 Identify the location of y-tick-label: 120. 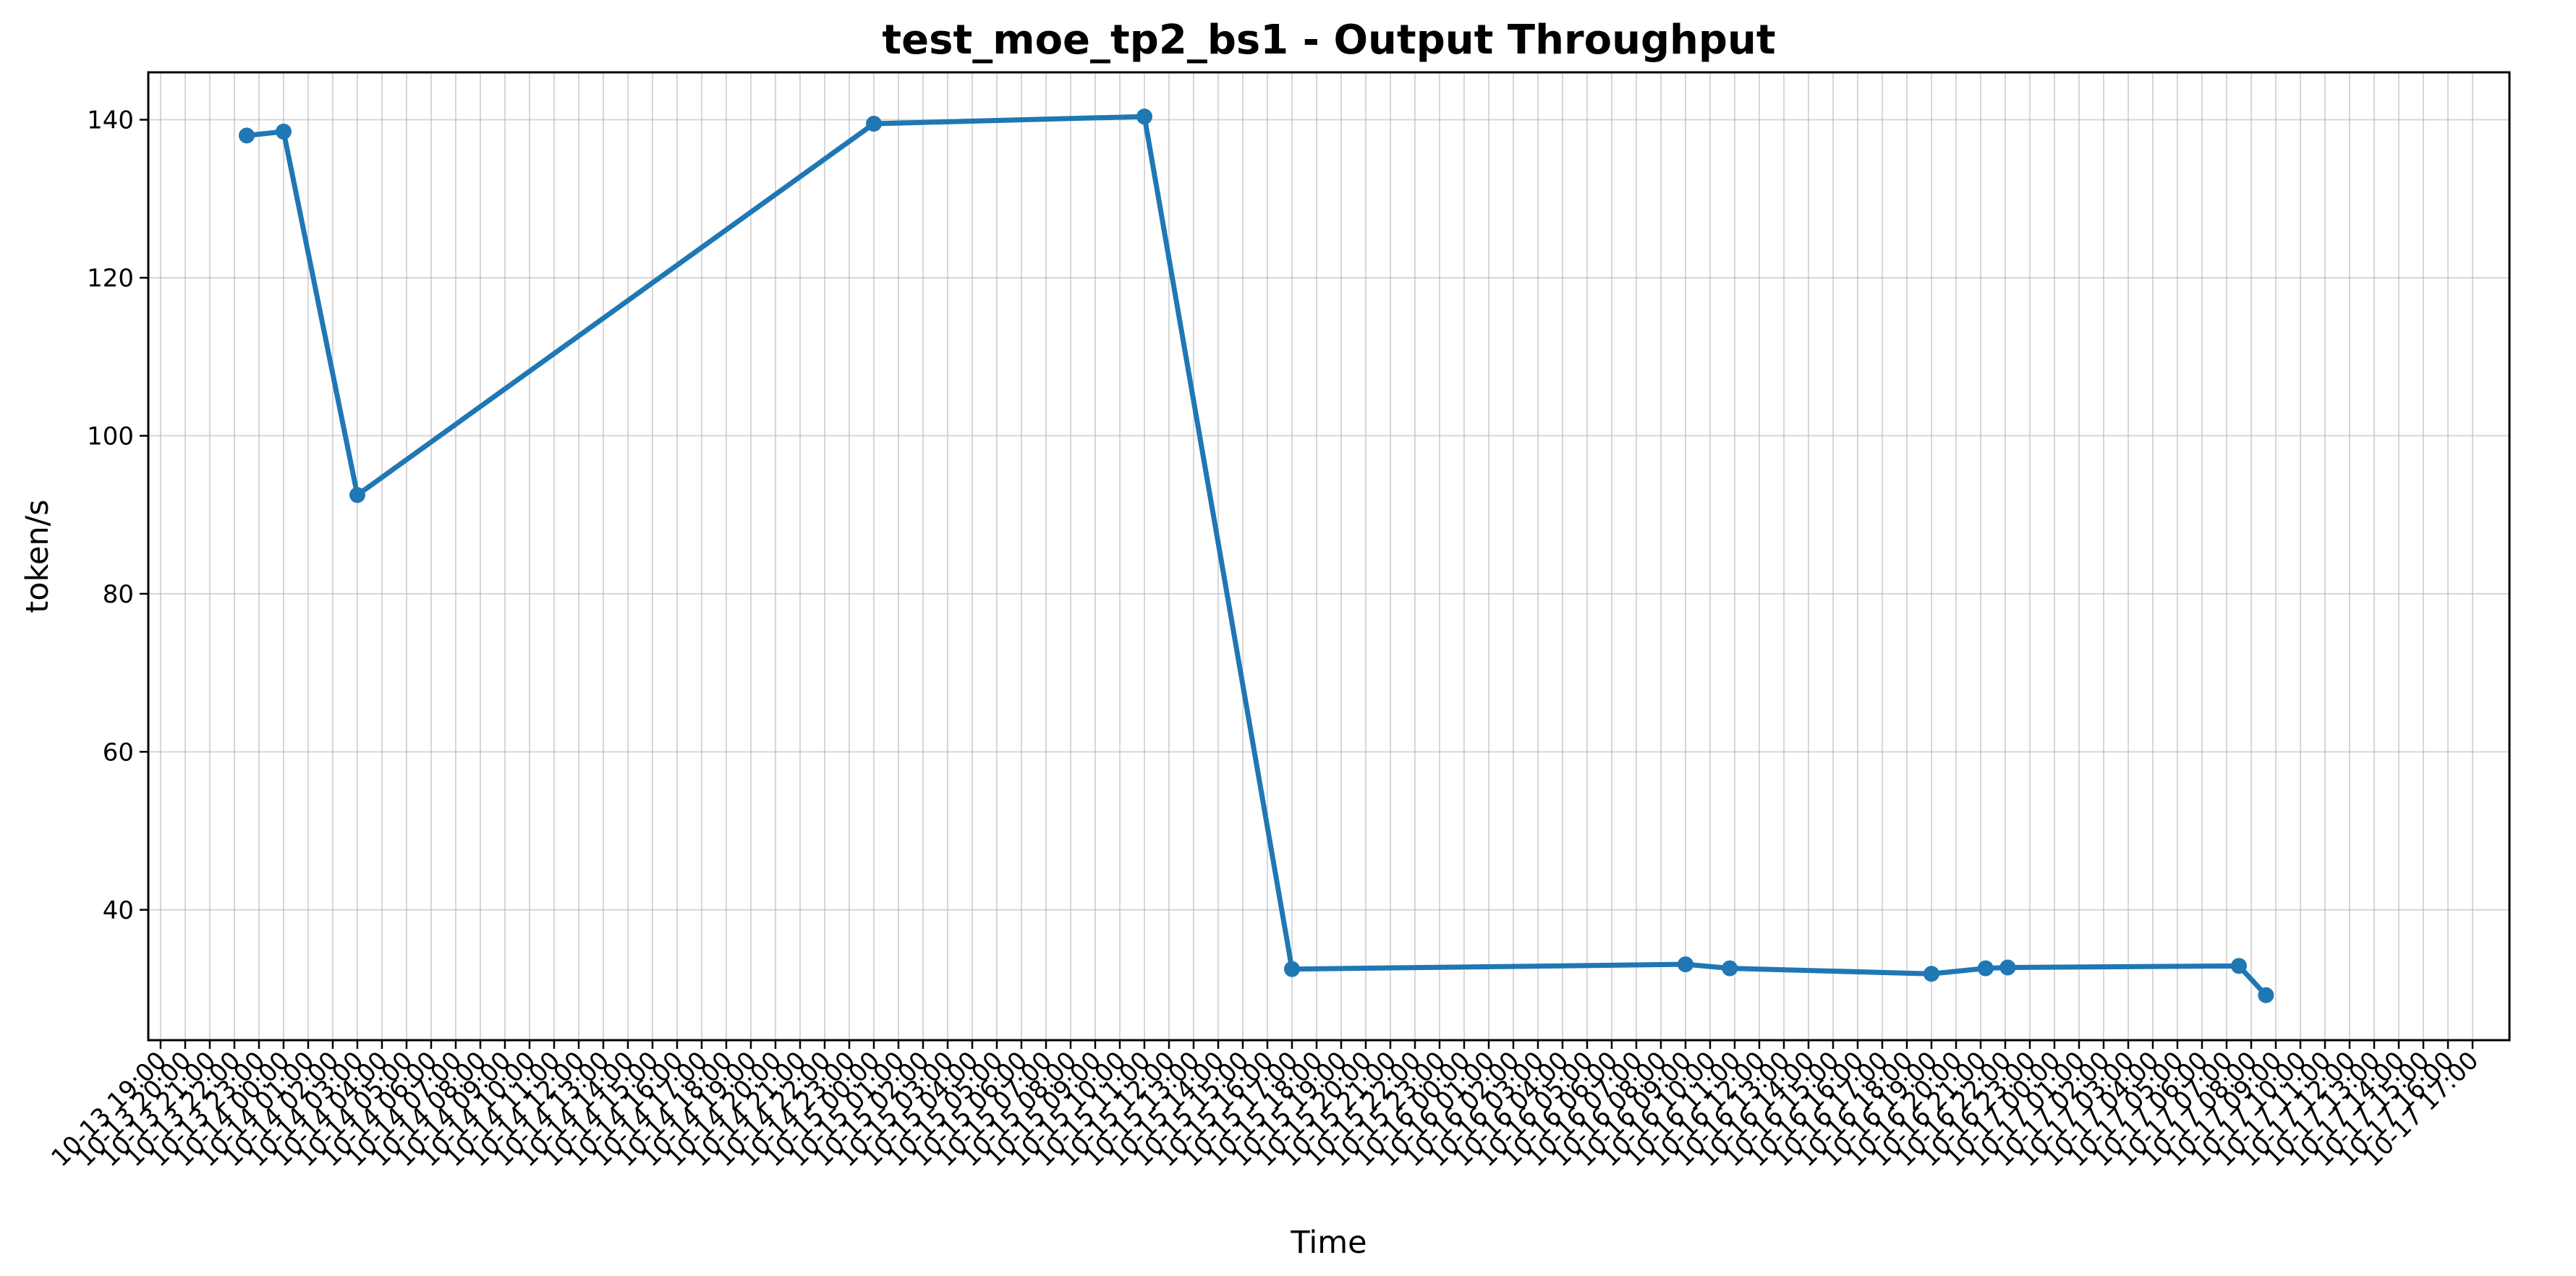
(110, 278).